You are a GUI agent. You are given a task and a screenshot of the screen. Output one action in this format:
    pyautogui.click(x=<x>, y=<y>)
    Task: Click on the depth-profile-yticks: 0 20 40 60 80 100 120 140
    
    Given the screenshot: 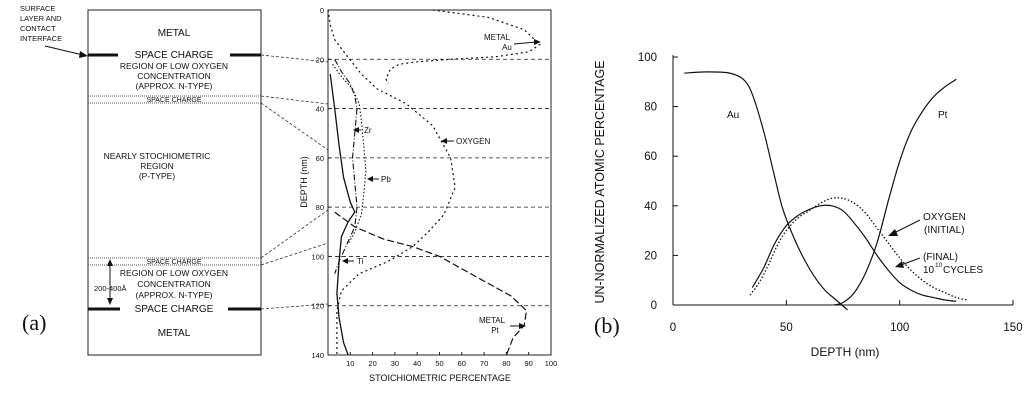 What is the action you would take?
    pyautogui.click(x=321, y=183)
    